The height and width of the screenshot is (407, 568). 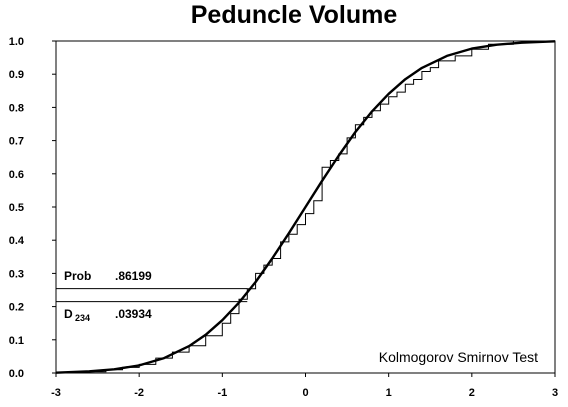 I want to click on y-tick-label: 0.9, so click(x=16, y=75).